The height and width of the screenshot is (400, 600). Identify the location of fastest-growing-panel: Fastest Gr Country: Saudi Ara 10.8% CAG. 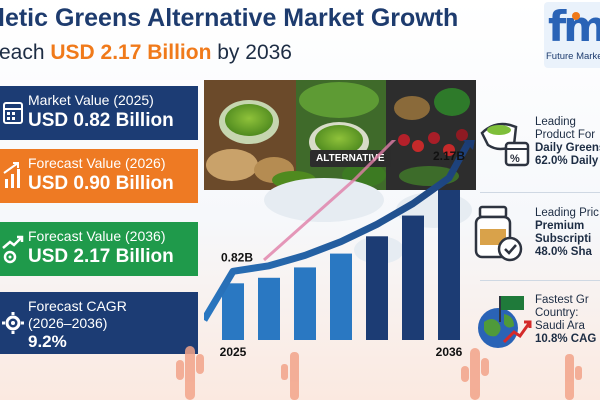
(565, 320).